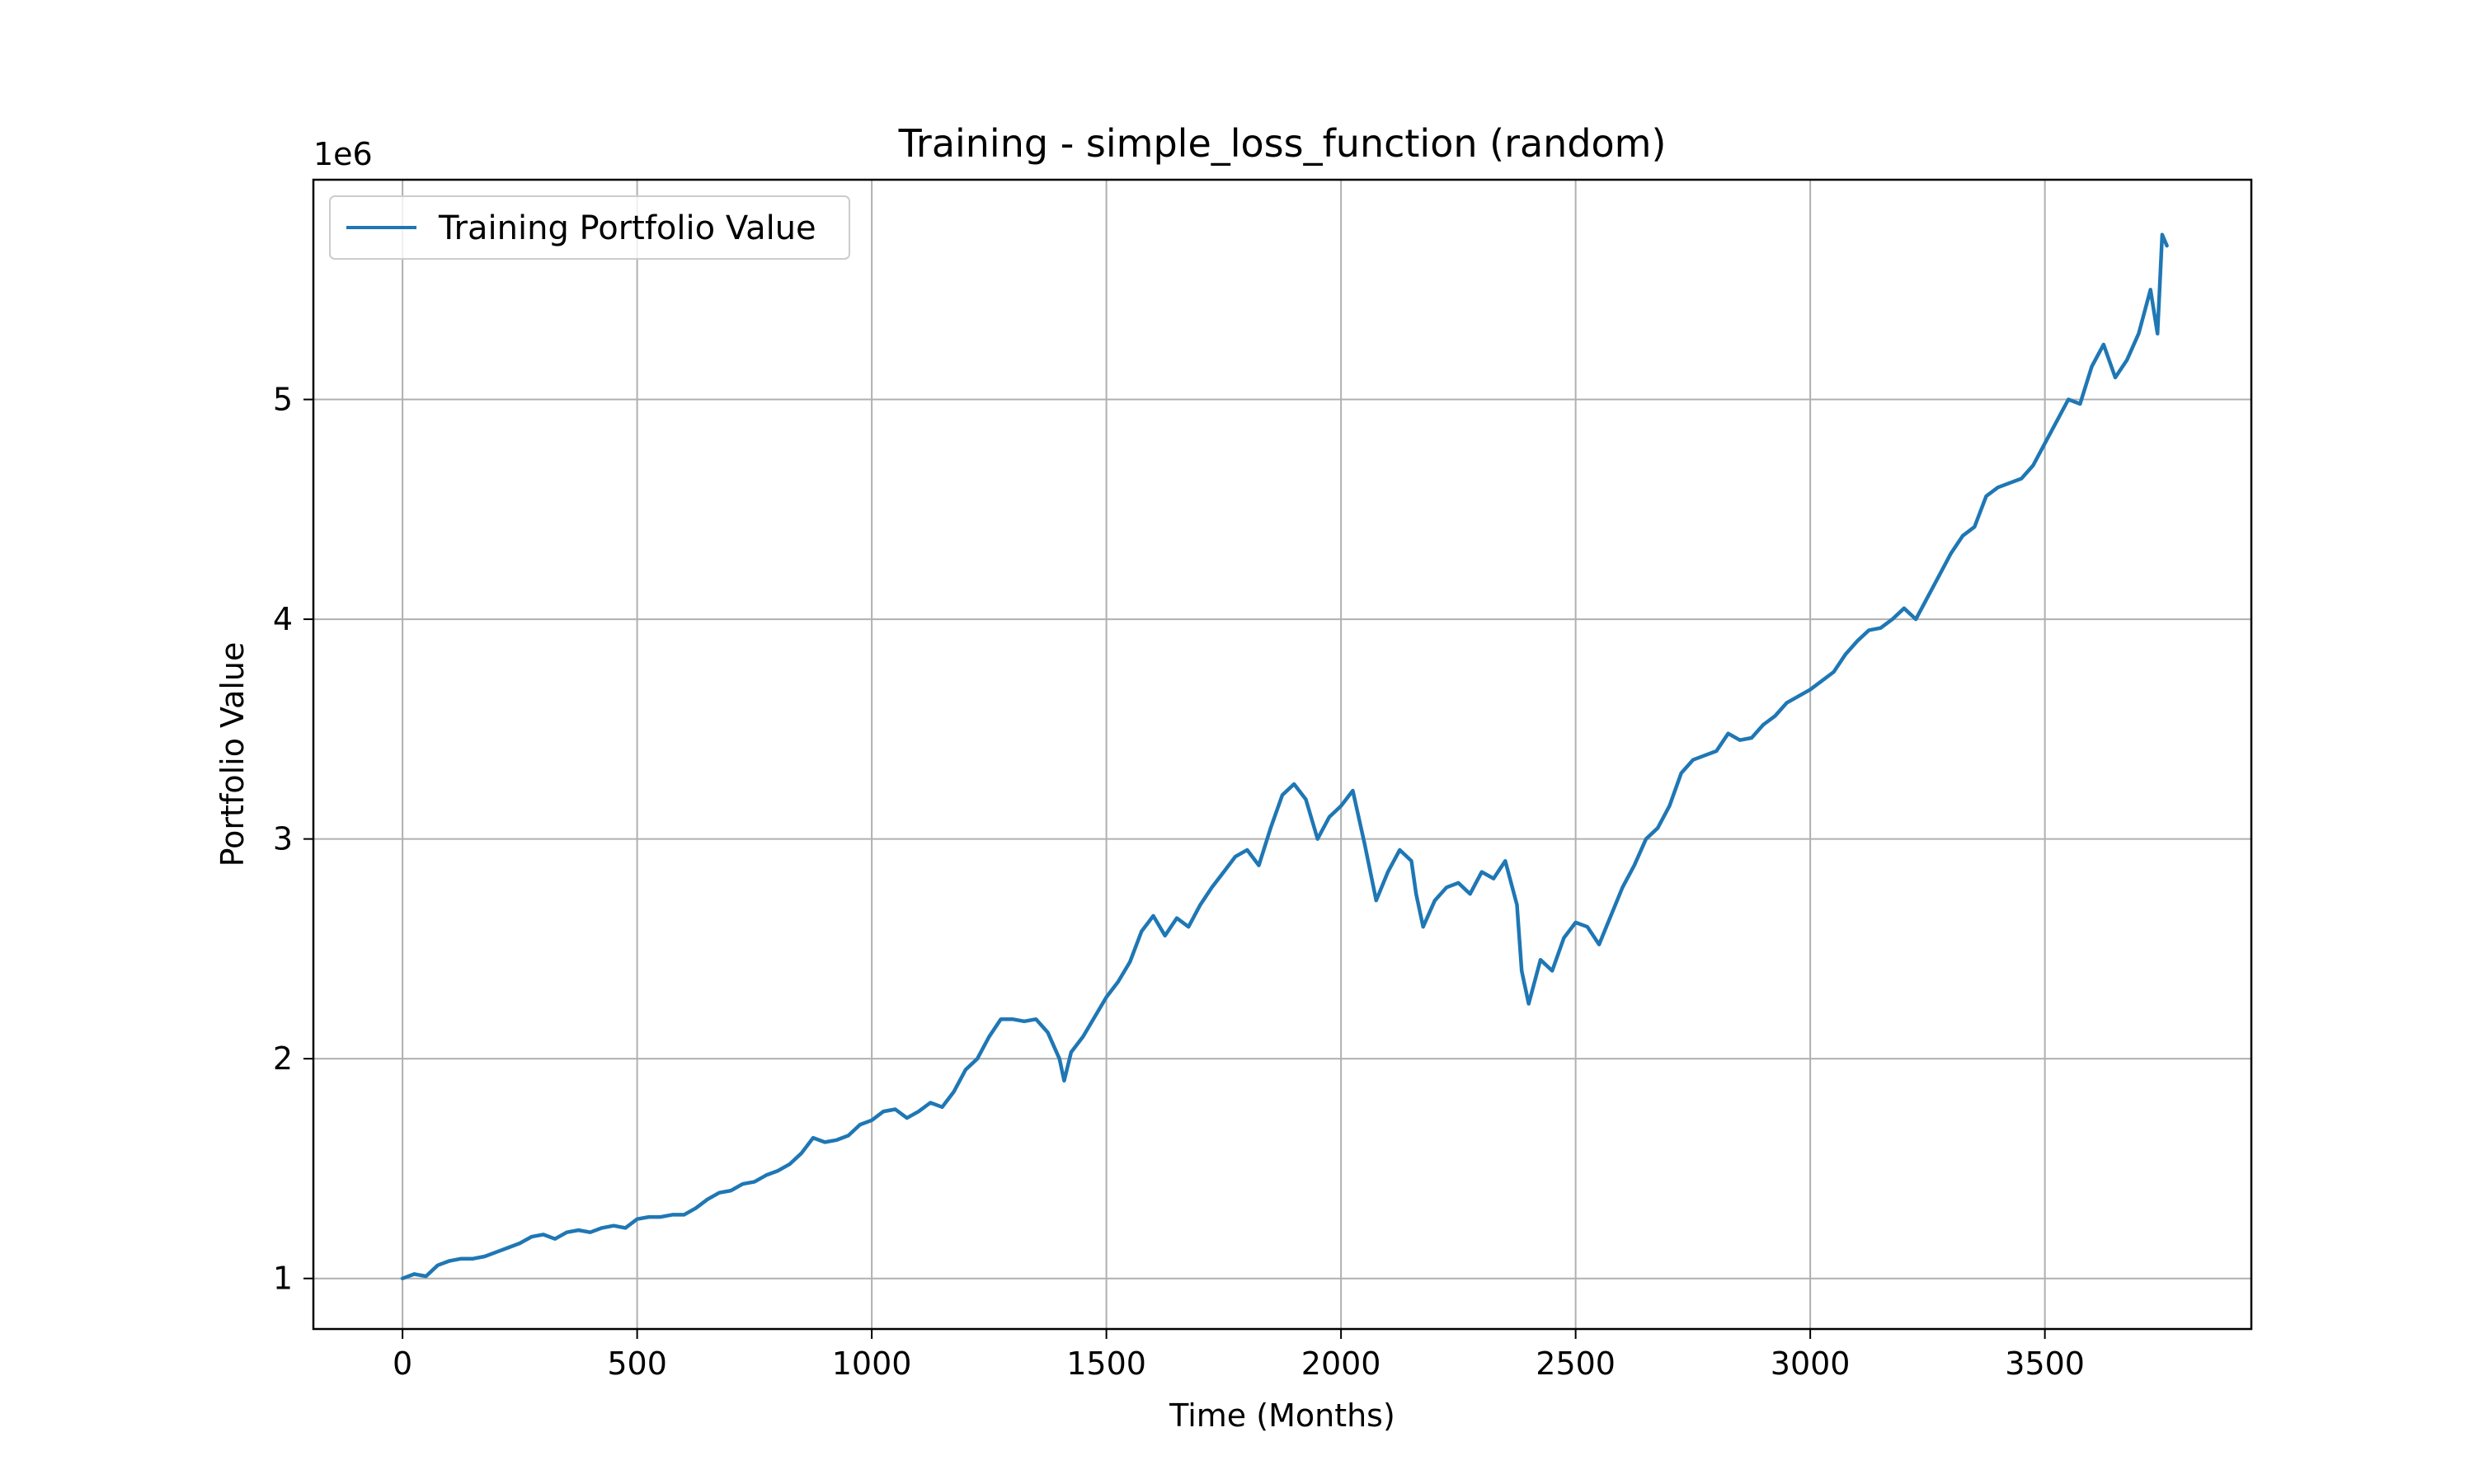 Image resolution: width=2474 pixels, height=1484 pixels. Describe the element at coordinates (283, 839) in the screenshot. I see `y-tick-label: 3` at that location.